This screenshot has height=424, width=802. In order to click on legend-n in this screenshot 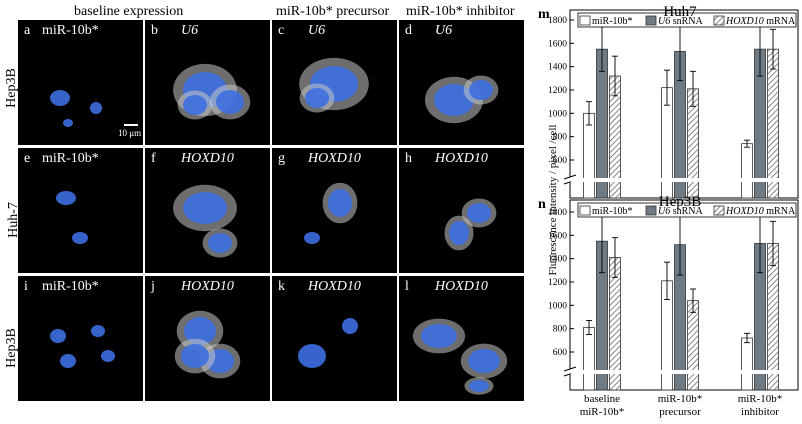, I will do `click(687, 210)`.